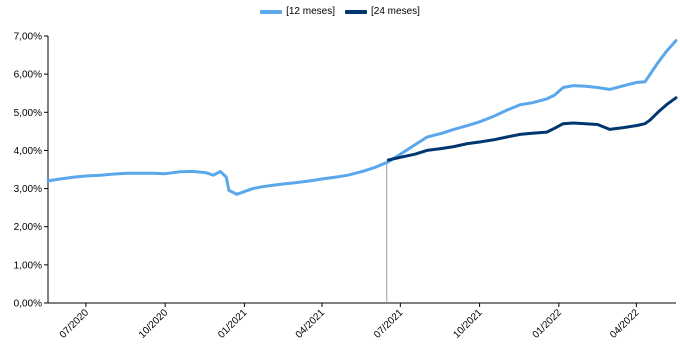  I want to click on y-tick-label: 3,00%, so click(28, 189).